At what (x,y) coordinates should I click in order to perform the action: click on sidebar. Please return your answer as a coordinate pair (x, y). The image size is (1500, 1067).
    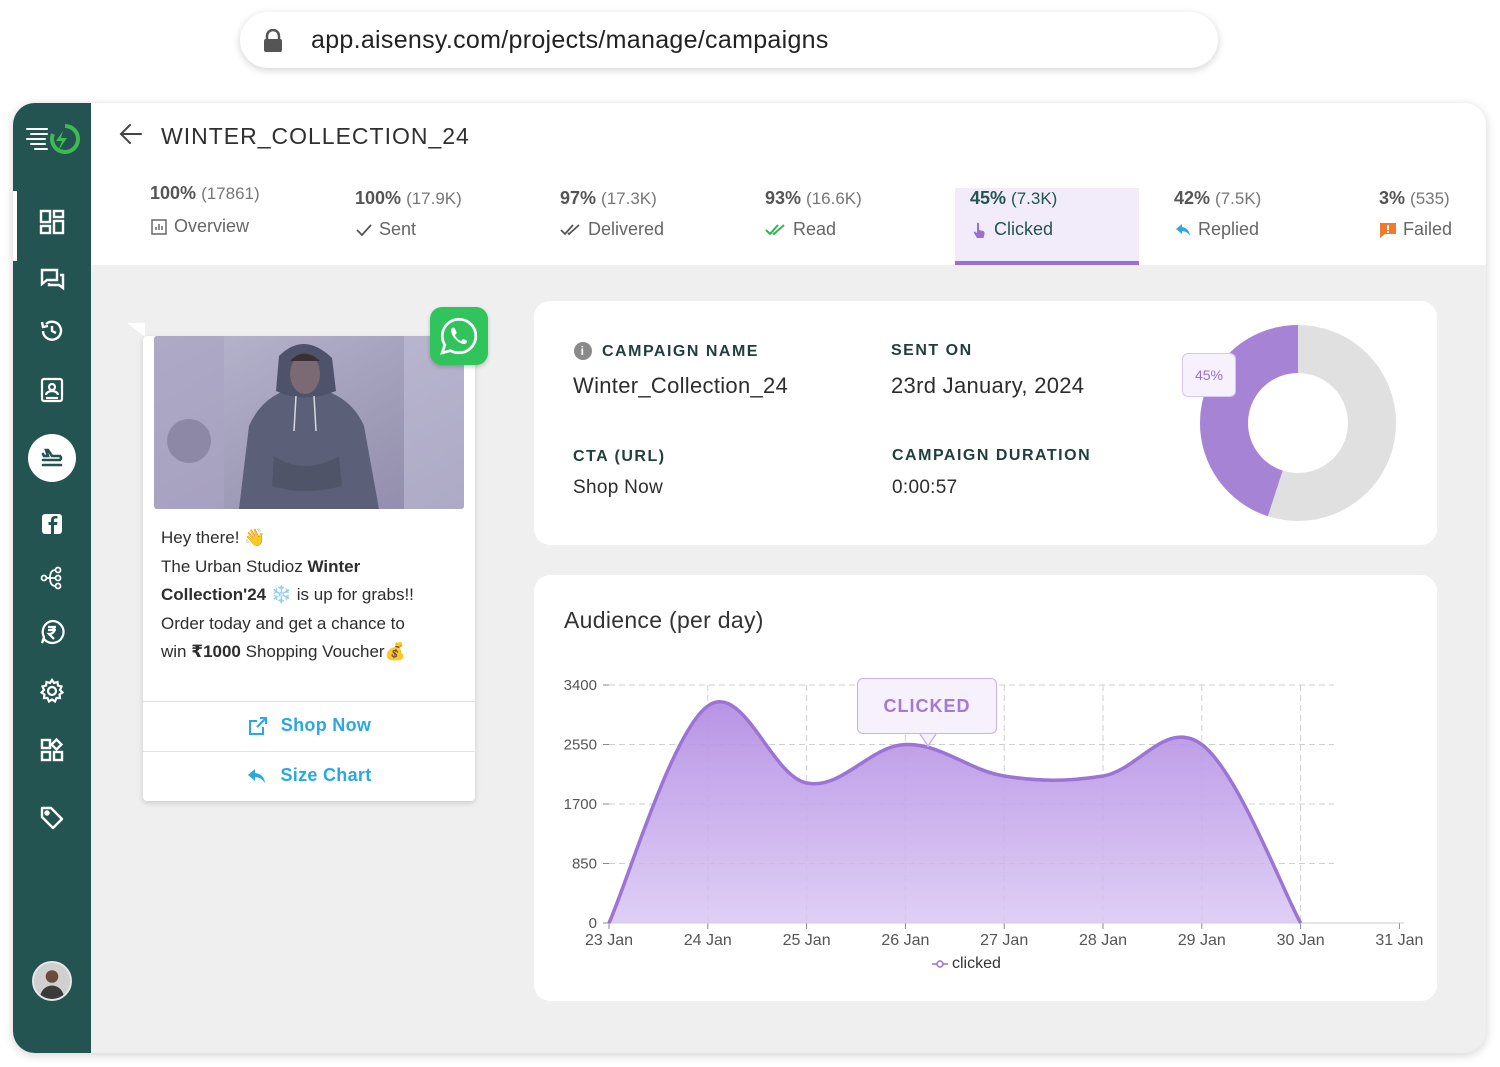
    Looking at the image, I should click on (52, 578).